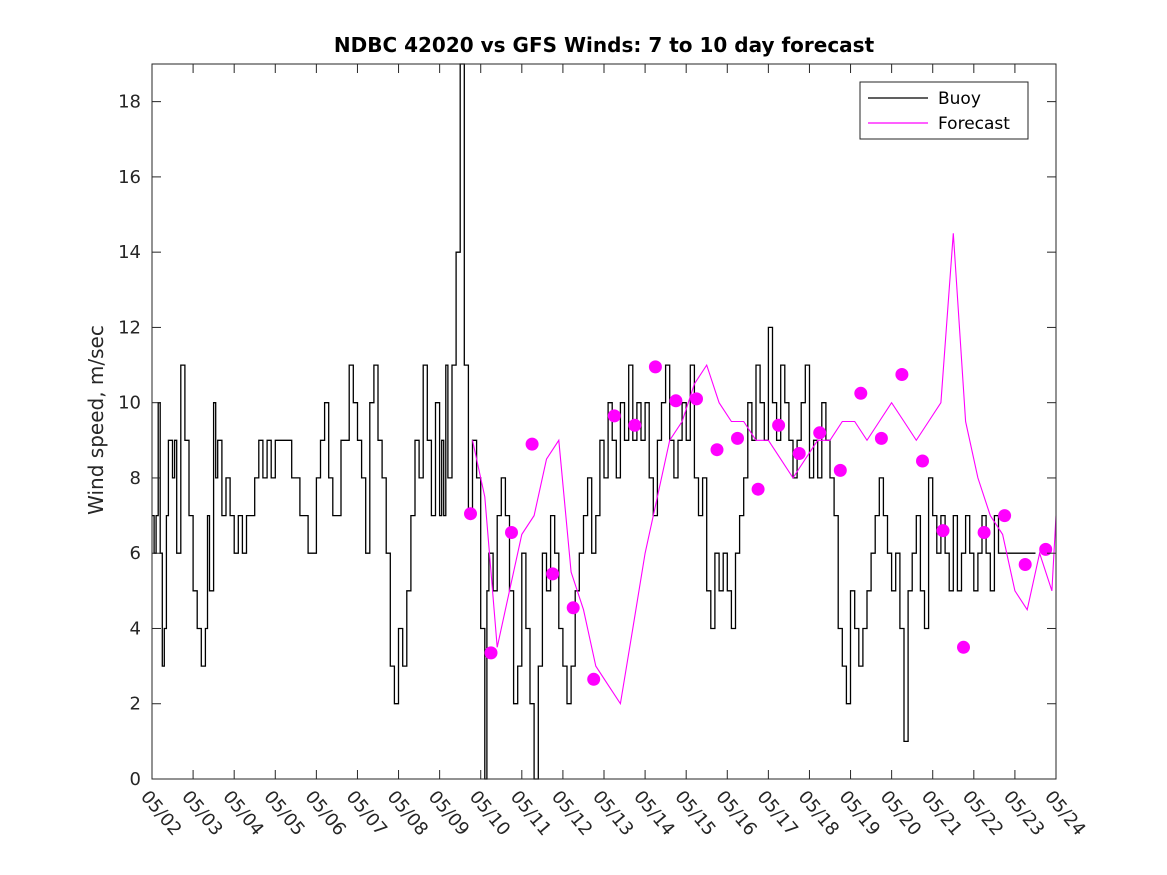  What do you see at coordinates (1064, 813) in the screenshot?
I see `x-tick-label: 05/24` at bounding box center [1064, 813].